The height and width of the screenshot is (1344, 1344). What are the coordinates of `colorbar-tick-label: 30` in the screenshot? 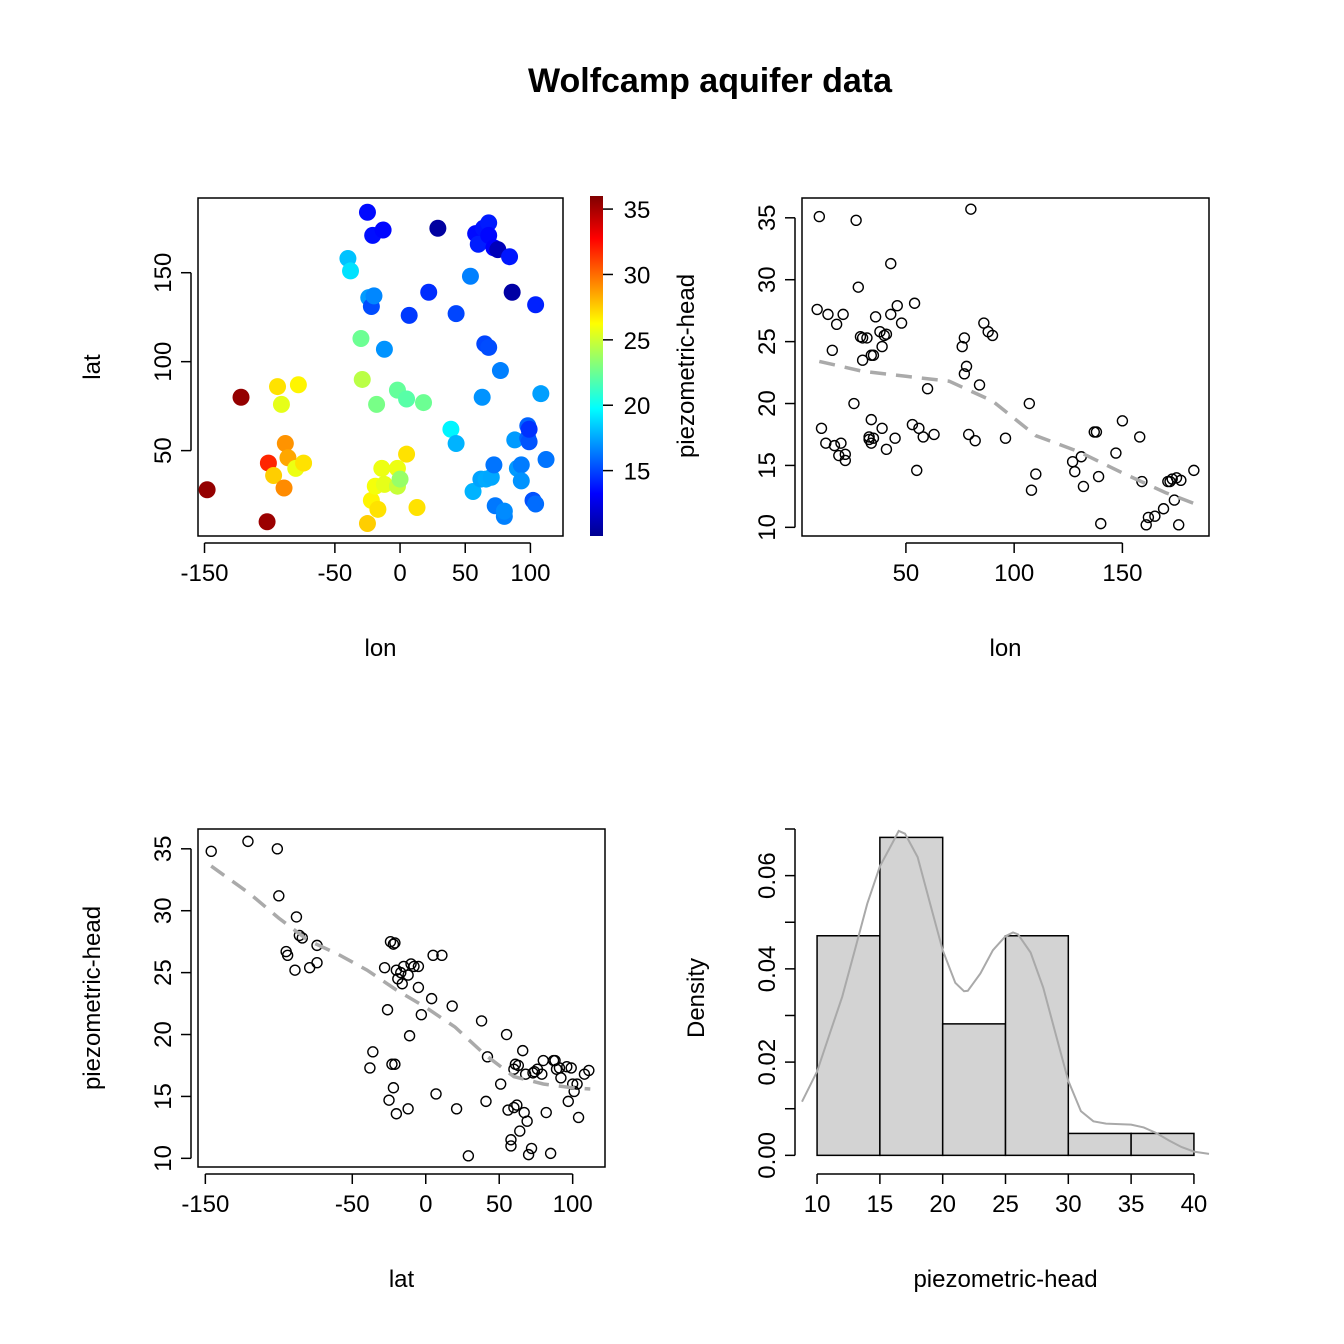 It's located at (637, 275).